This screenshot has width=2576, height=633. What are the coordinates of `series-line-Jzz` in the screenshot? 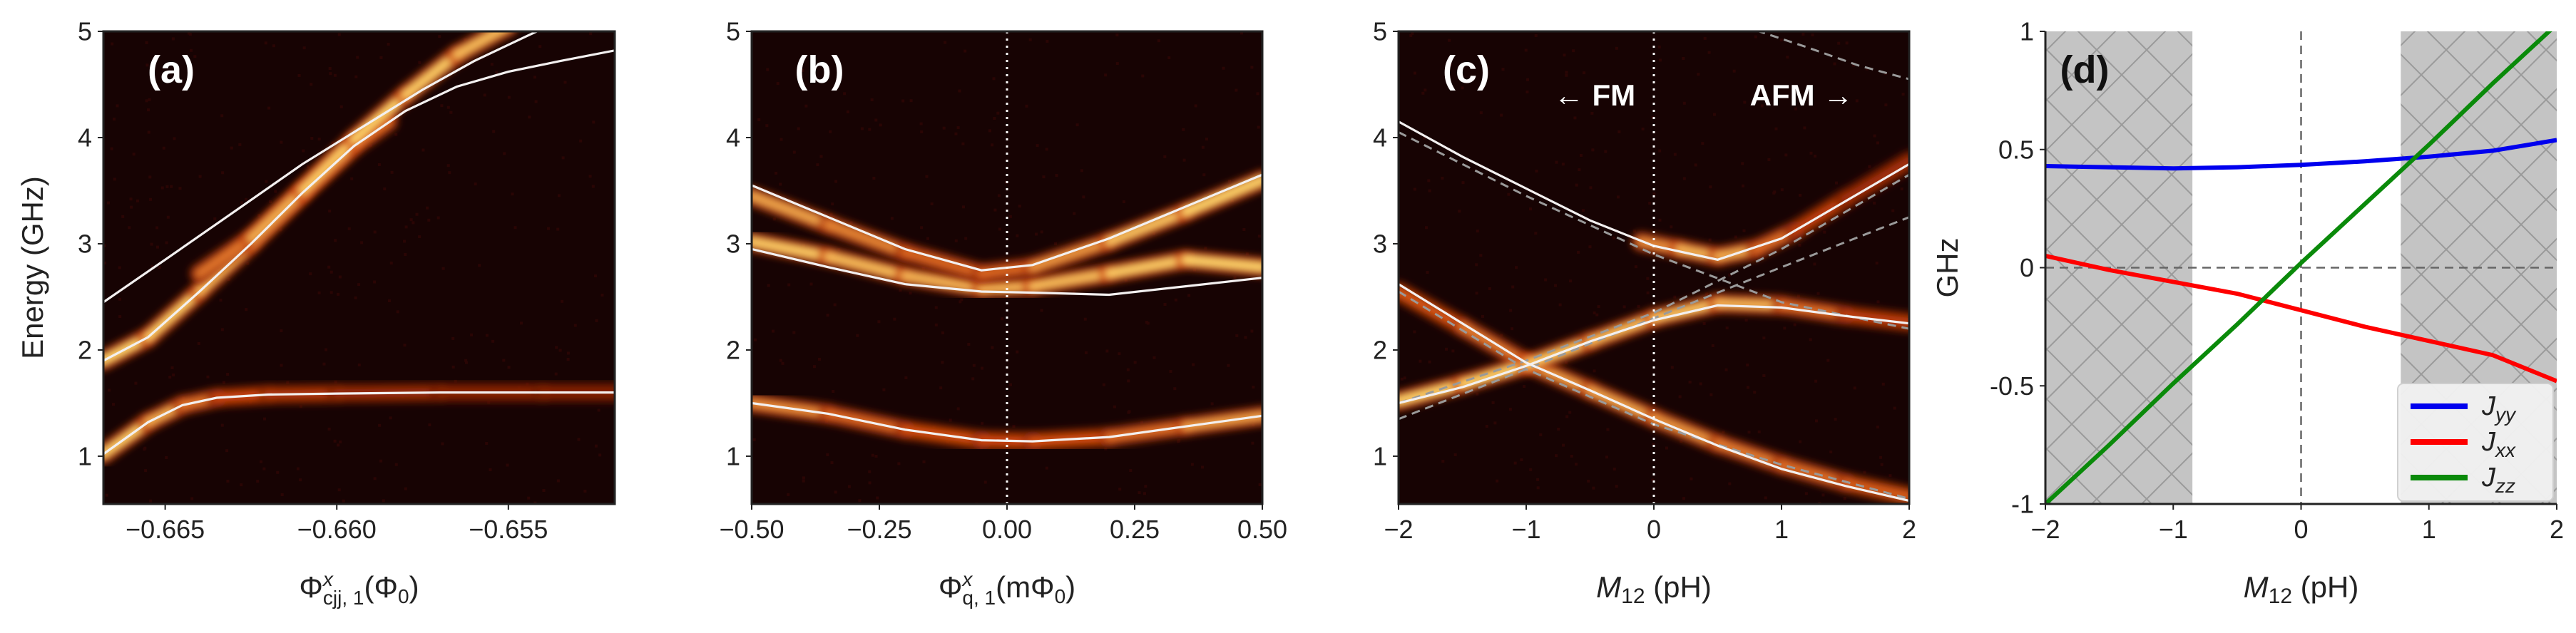 It's located at (2299, 267).